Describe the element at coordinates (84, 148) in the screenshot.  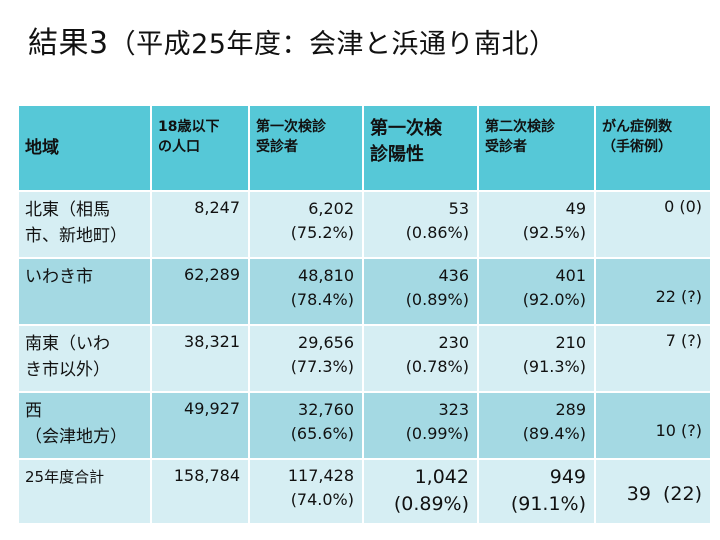
I see `header-region: 地域` at that location.